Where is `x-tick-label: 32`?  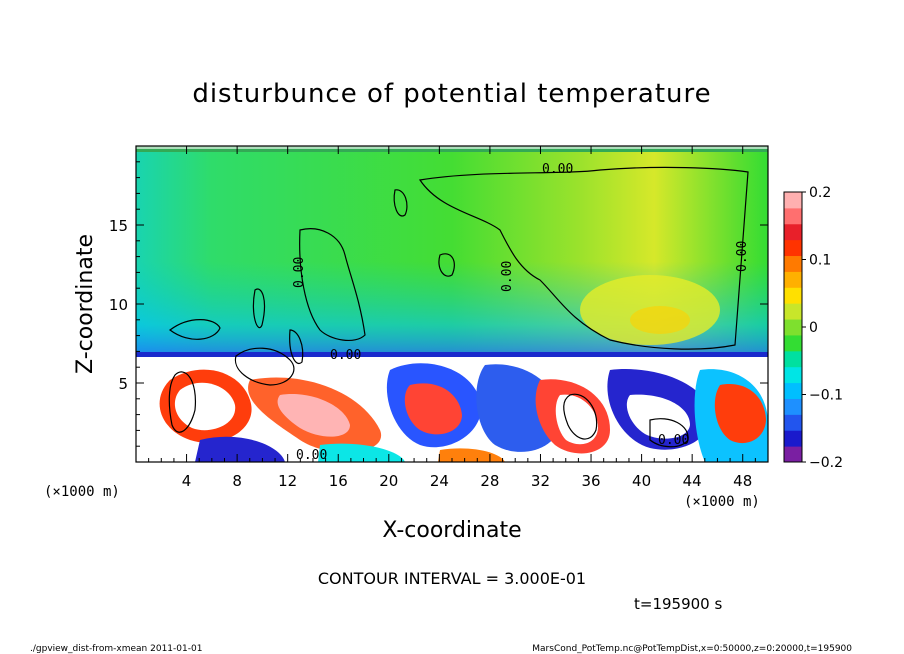
x-tick-label: 32 is located at coordinates (540, 481).